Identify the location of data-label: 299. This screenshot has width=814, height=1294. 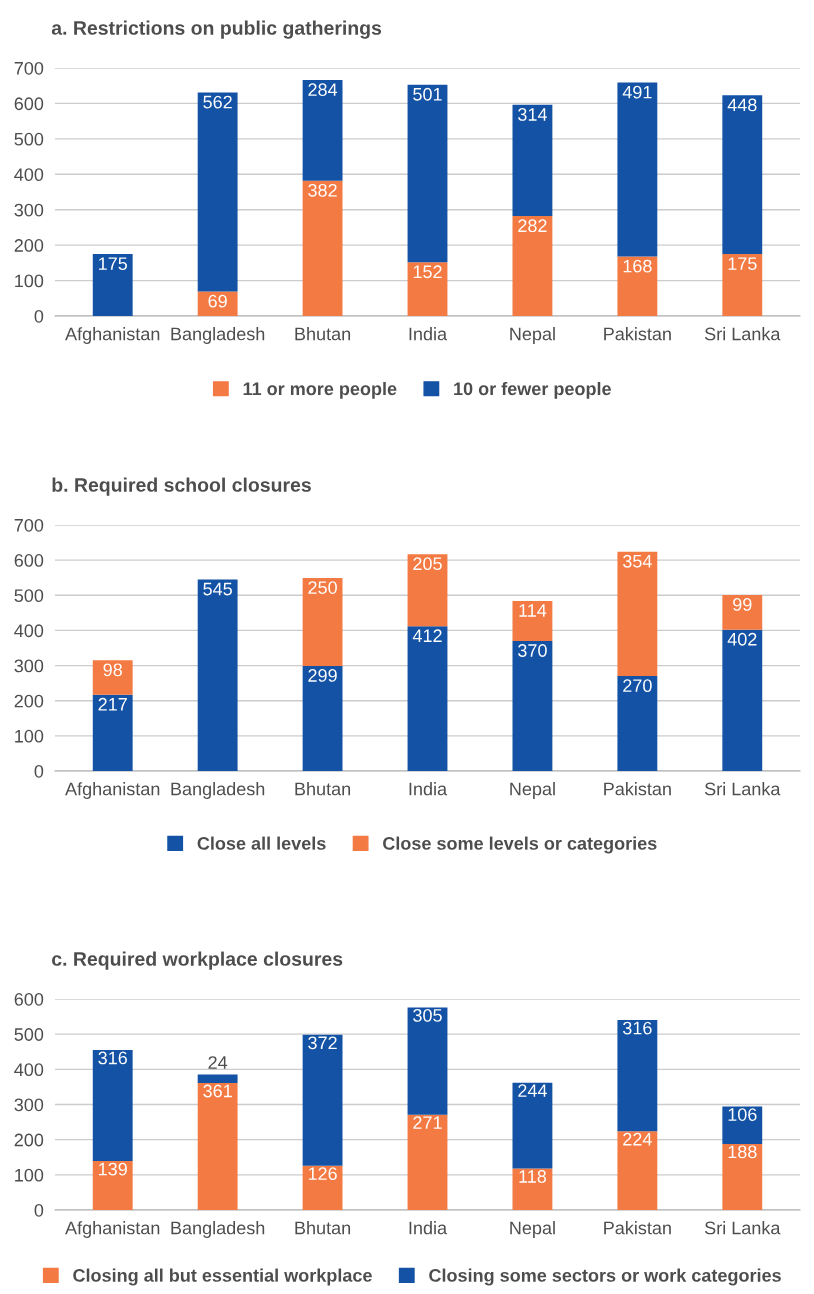
(322, 675).